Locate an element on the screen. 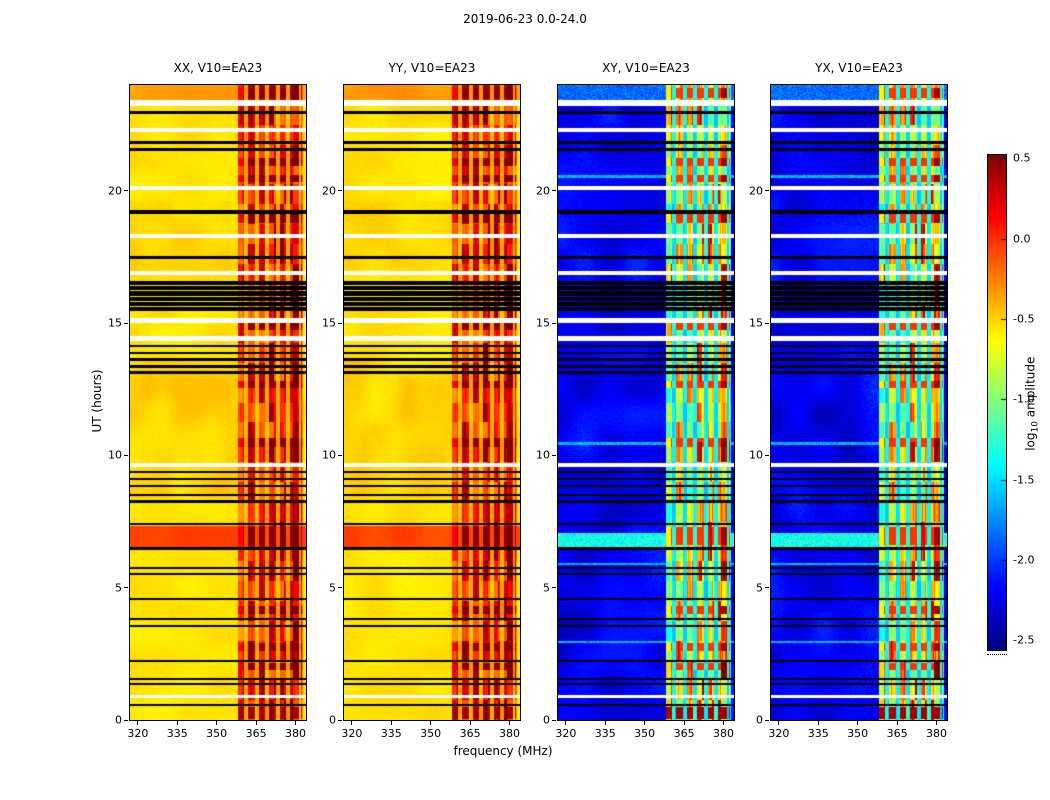 This screenshot has width=1050, height=800. y-tick-label-yx: 20 is located at coordinates (756, 191).